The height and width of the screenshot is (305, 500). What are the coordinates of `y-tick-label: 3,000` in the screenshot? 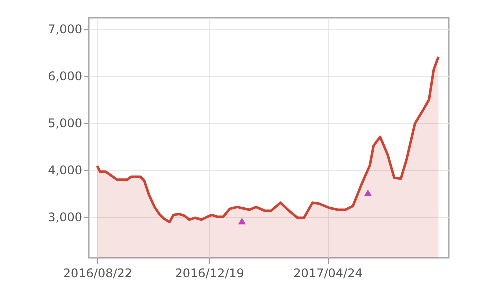 It's located at (65, 217).